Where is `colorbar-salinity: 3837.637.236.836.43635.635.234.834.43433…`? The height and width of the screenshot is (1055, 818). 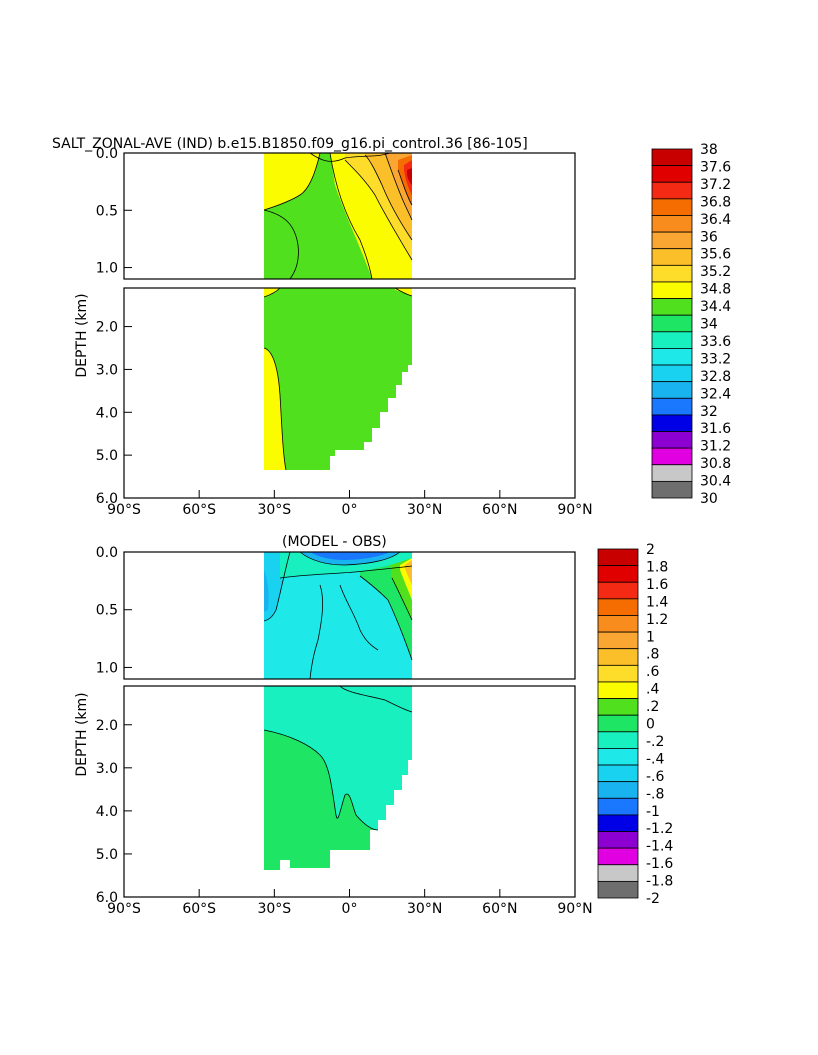 colorbar-salinity: 3837.637.236.836.43635.635.234.834.43433… is located at coordinates (691, 324).